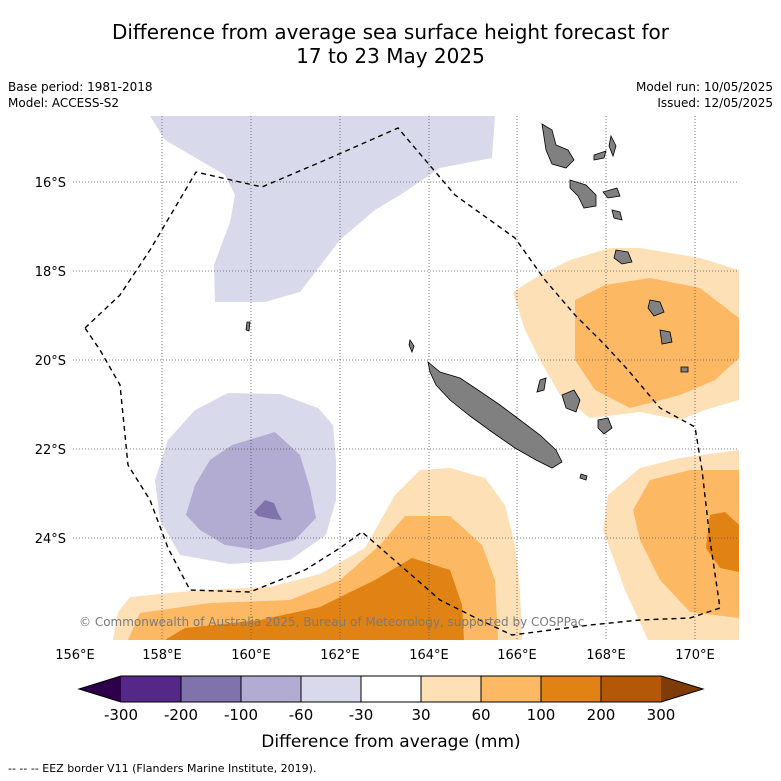 The width and height of the screenshot is (781, 781). Describe the element at coordinates (80, 87) in the screenshot. I see `base-period-text: Base period: 1981-2018` at that location.